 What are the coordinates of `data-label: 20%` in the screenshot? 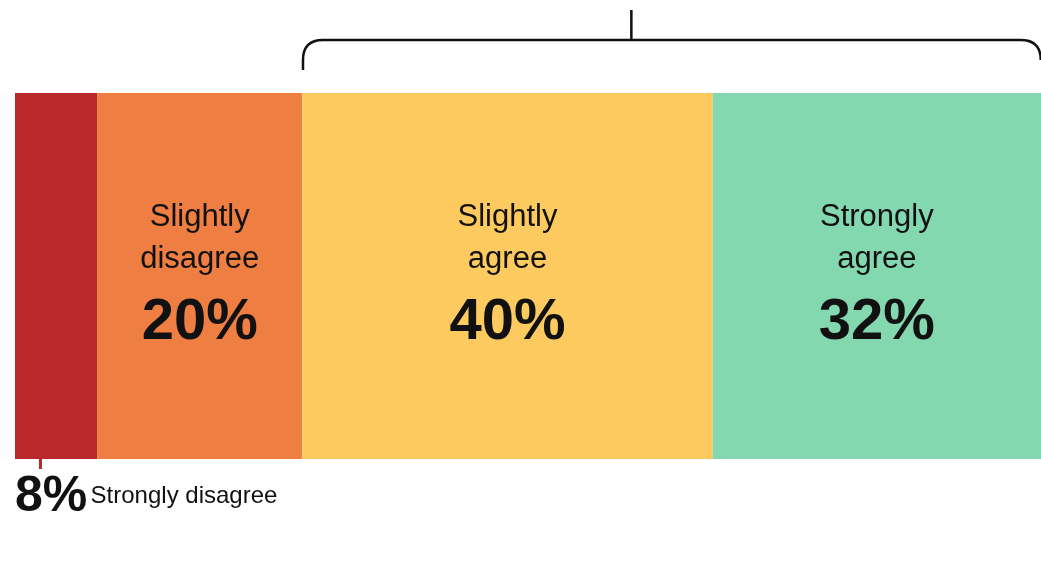 It's located at (199, 318).